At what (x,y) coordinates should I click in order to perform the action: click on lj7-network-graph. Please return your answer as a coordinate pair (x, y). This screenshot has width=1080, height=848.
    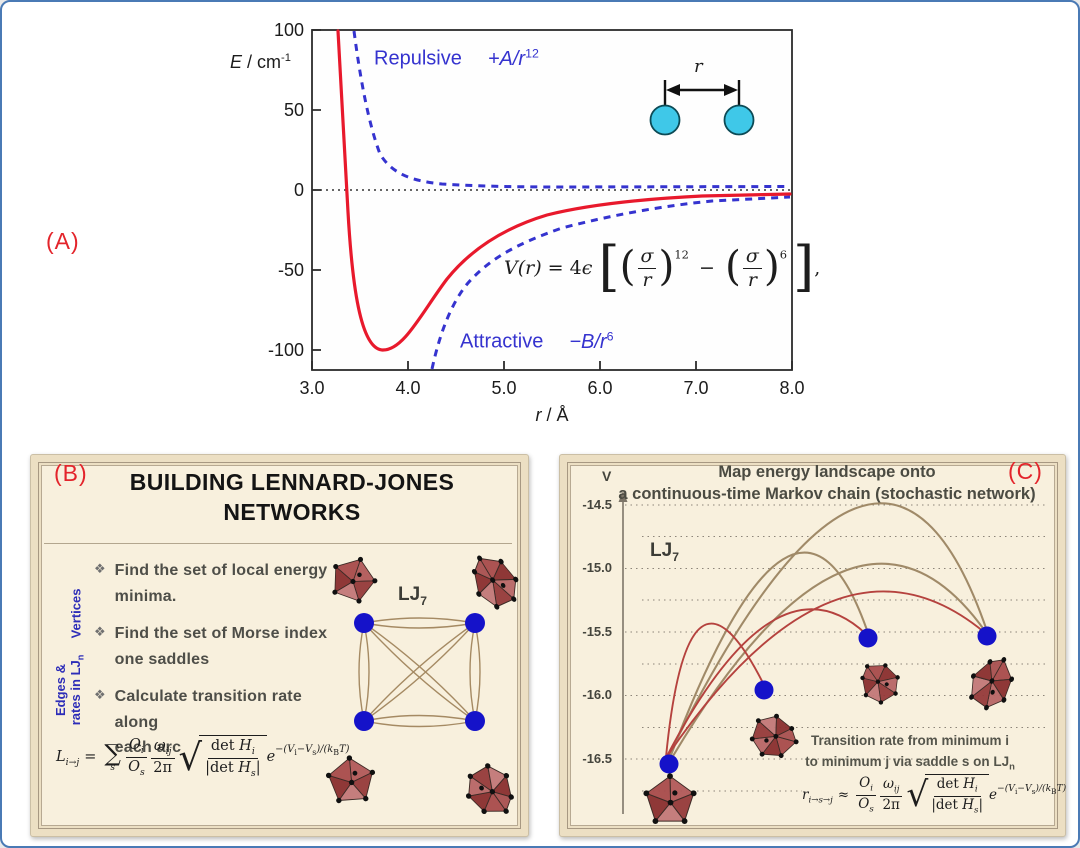
    Looking at the image, I should click on (426, 685).